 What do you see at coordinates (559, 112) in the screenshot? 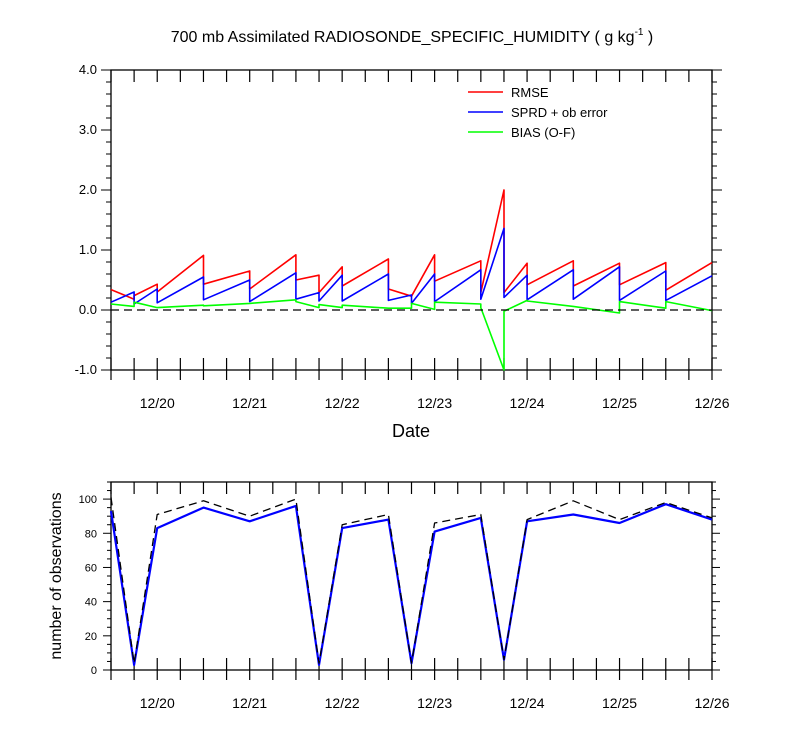
I see `legend-label-sprd: SPRD + ob error` at bounding box center [559, 112].